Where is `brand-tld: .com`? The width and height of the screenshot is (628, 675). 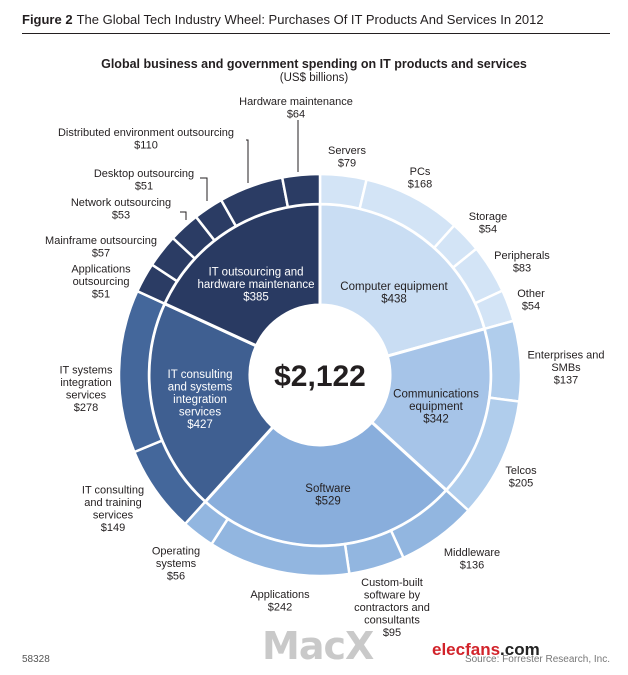
brand-tld: .com is located at coordinates (520, 649).